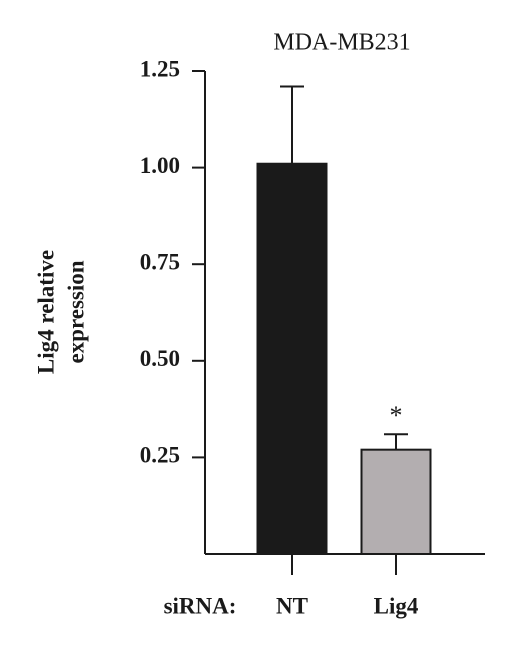 Image resolution: width=515 pixels, height=660 pixels. What do you see at coordinates (160, 68) in the screenshot?
I see `y-tick-label: 1.25` at bounding box center [160, 68].